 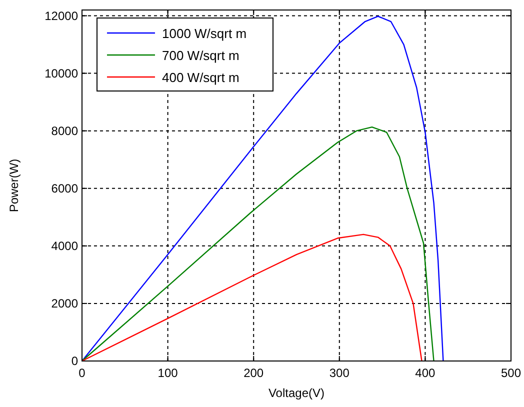 I want to click on x-tick-label: 100, so click(x=168, y=373).